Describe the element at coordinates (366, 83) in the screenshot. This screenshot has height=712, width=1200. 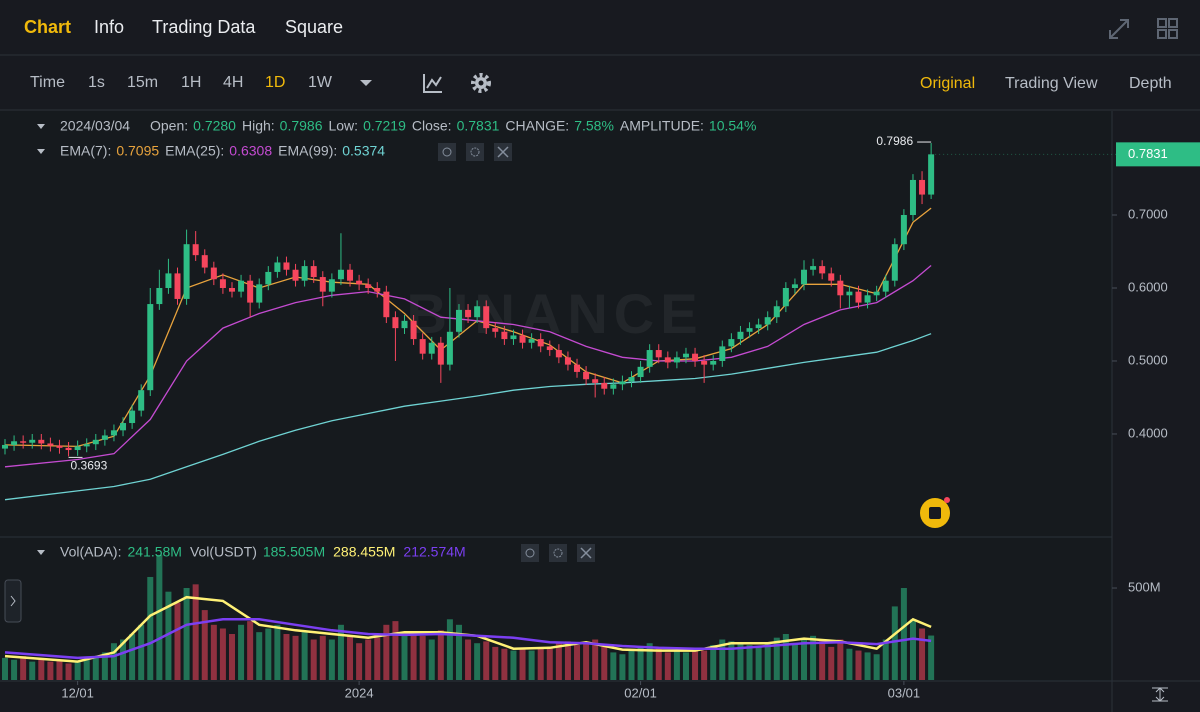
I see `dropdown` at that location.